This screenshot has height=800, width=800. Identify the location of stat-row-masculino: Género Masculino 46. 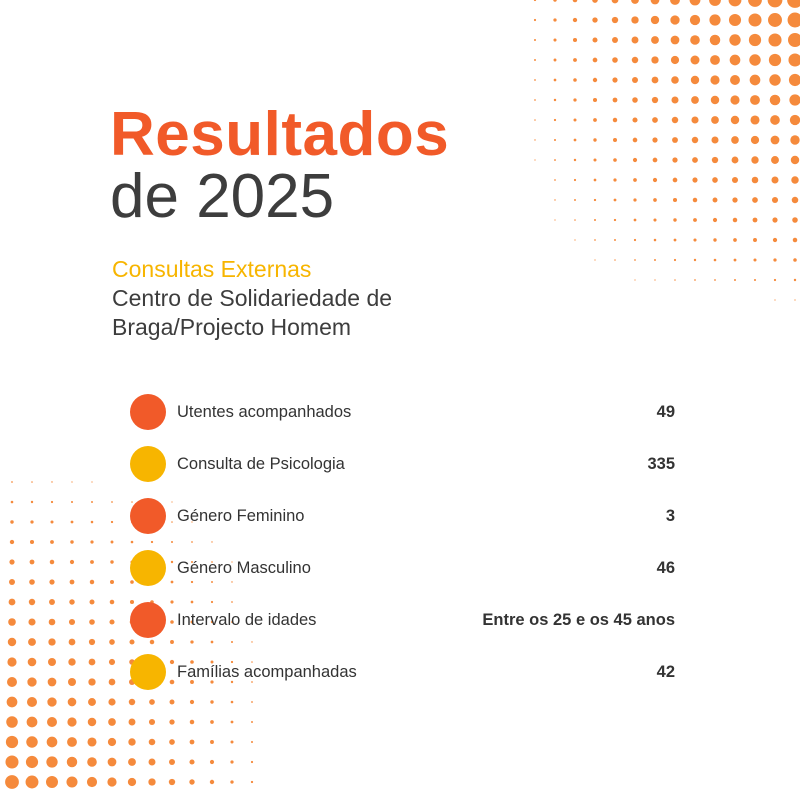
(402, 568).